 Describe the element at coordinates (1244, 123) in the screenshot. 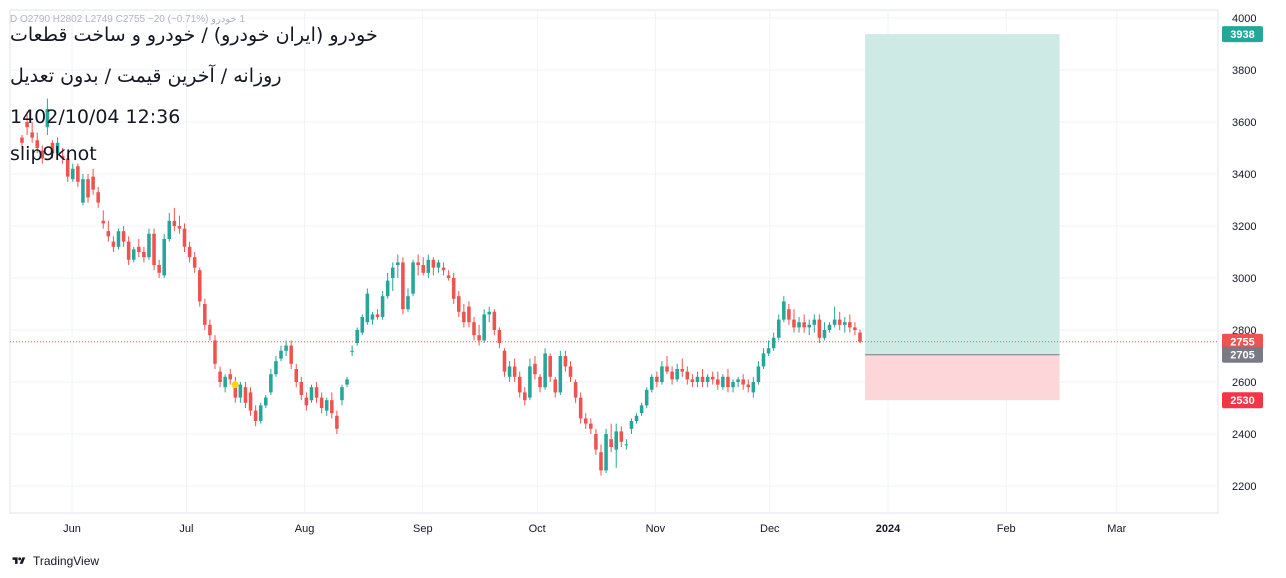

I see `y-tick-label: 3600` at that location.